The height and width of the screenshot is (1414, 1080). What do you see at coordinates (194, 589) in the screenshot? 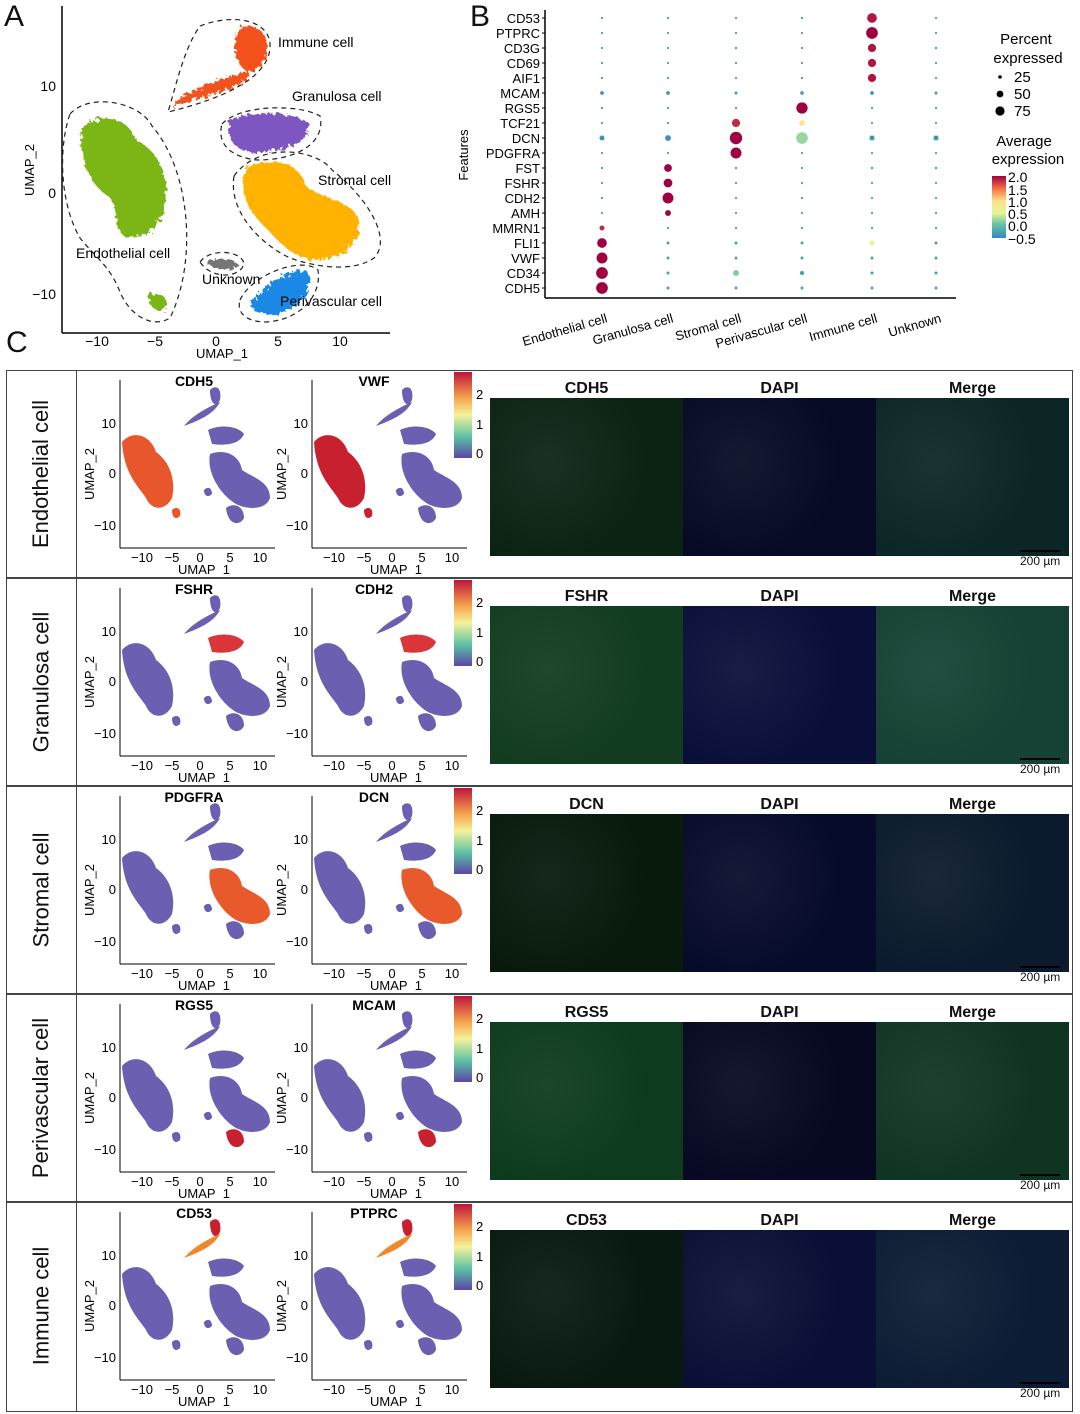
I see `feature-umap-title: FSHR` at bounding box center [194, 589].